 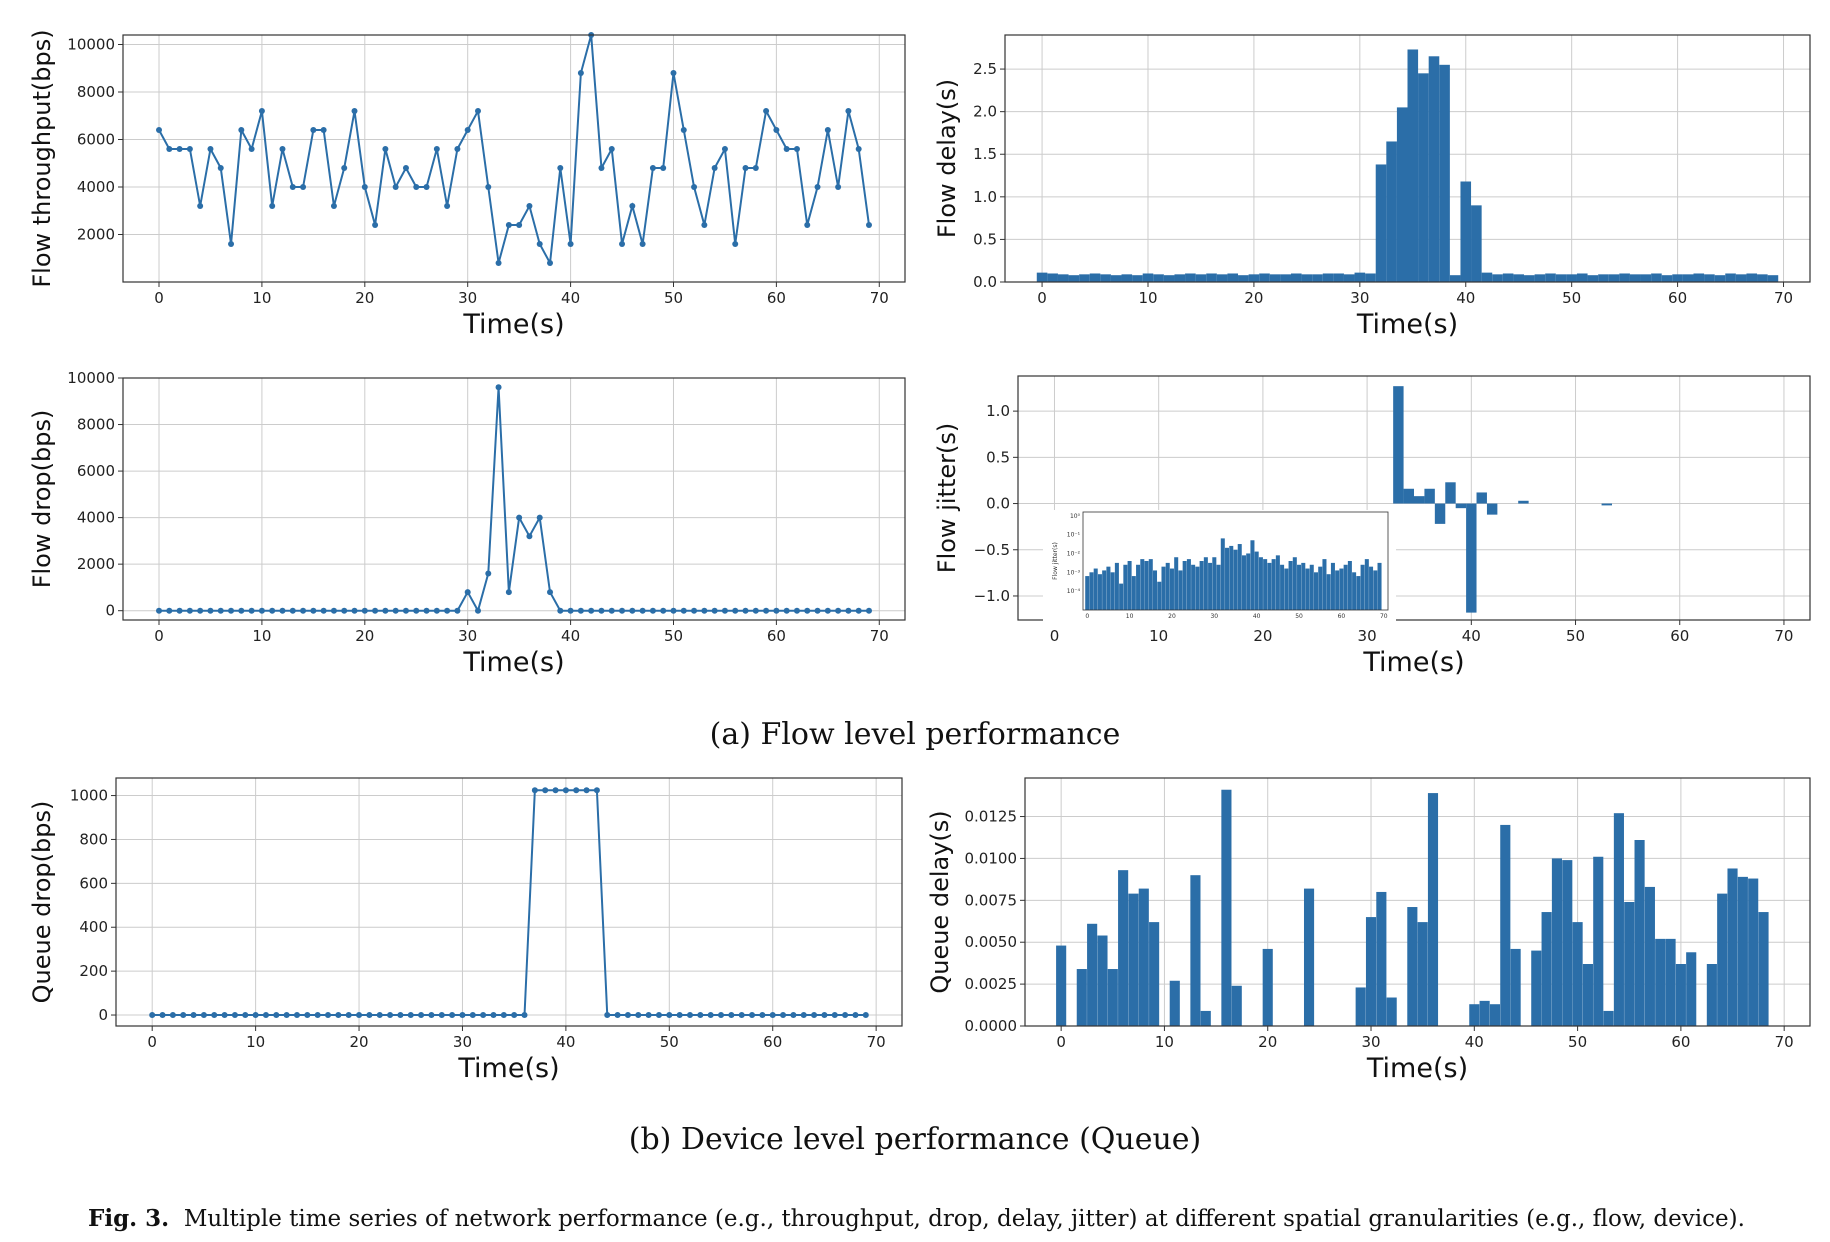 I want to click on x-tick-label: 30, so click(x=467, y=636).